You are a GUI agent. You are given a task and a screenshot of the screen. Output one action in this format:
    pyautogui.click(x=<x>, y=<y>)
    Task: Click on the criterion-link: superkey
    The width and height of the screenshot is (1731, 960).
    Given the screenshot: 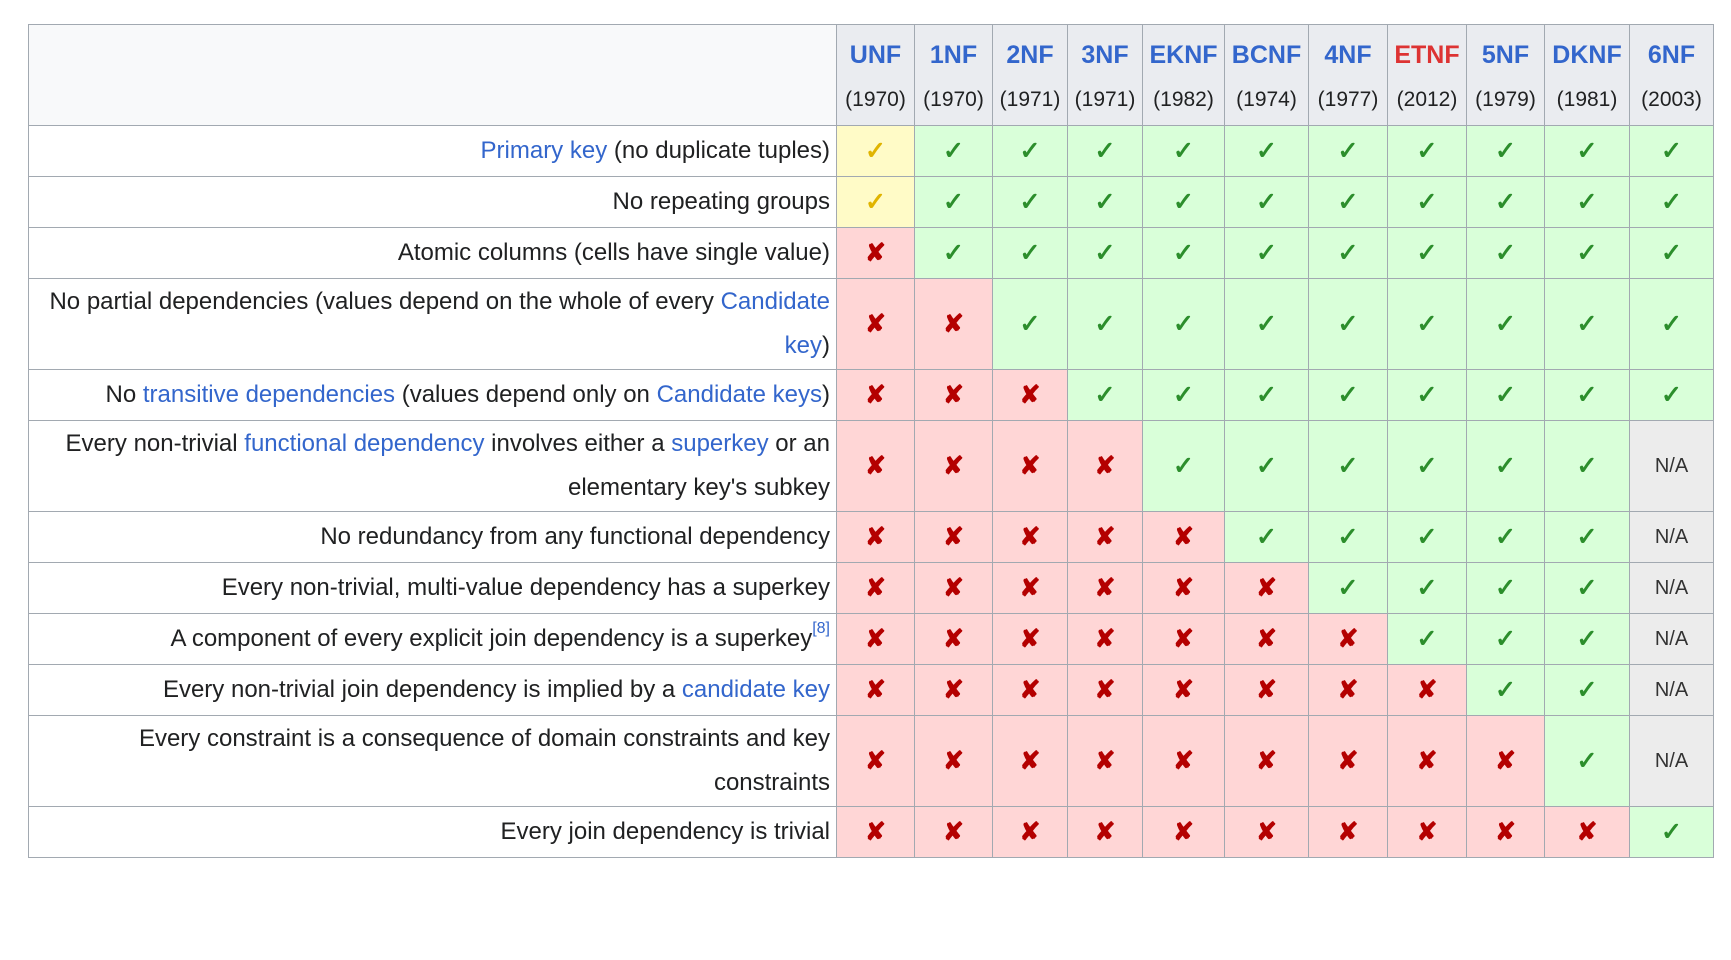 What is the action you would take?
    pyautogui.click(x=720, y=443)
    